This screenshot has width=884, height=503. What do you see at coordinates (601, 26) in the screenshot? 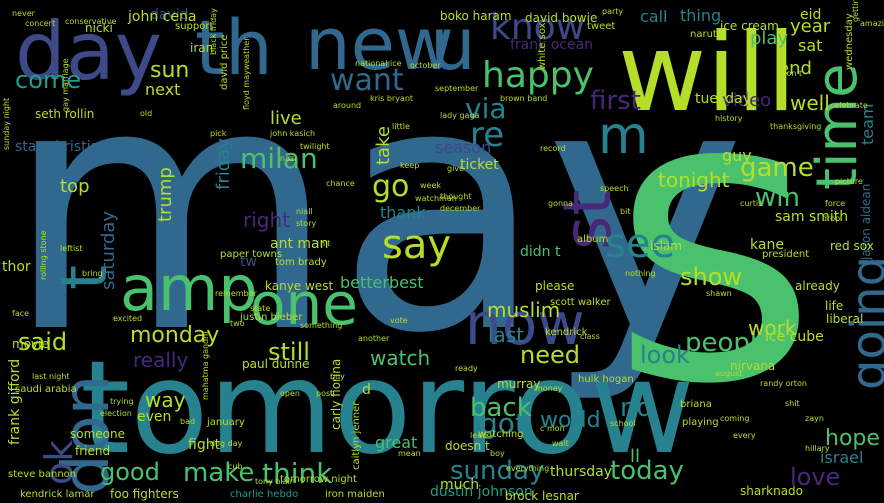
I see `word-tweet: tweet` at bounding box center [601, 26].